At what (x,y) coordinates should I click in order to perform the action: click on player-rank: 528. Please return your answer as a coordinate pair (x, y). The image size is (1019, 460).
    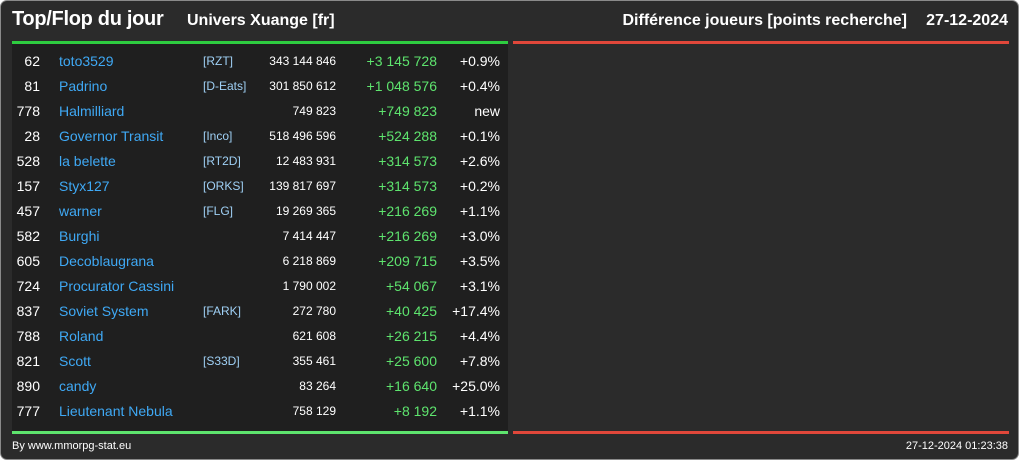
    Looking at the image, I should click on (28, 161).